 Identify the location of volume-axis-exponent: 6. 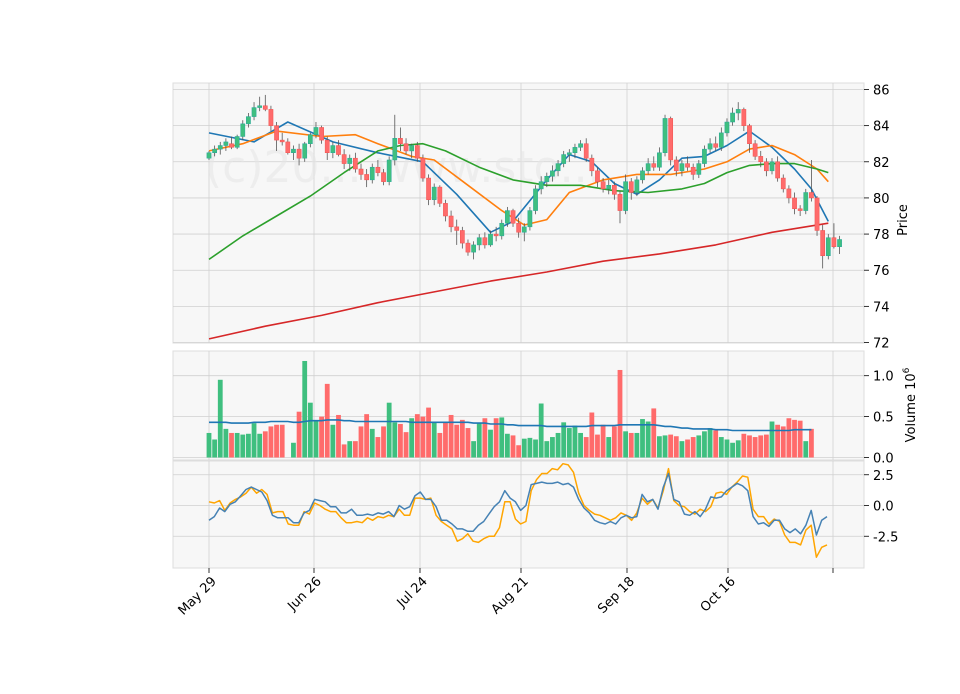
(907, 370).